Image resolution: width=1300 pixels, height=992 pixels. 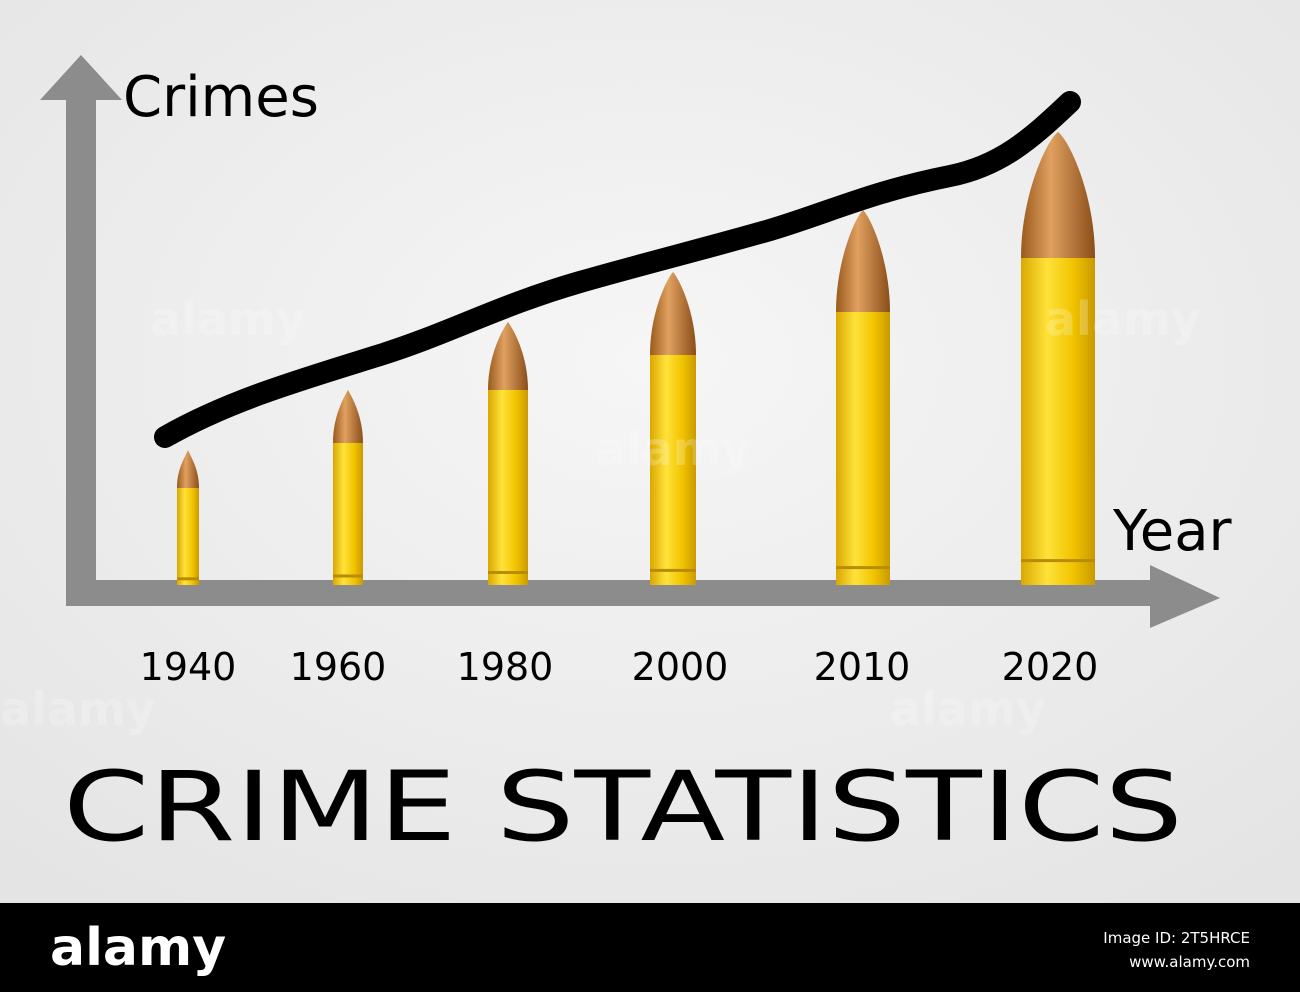 What do you see at coordinates (862, 667) in the screenshot?
I see `x-tick-label: 2010` at bounding box center [862, 667].